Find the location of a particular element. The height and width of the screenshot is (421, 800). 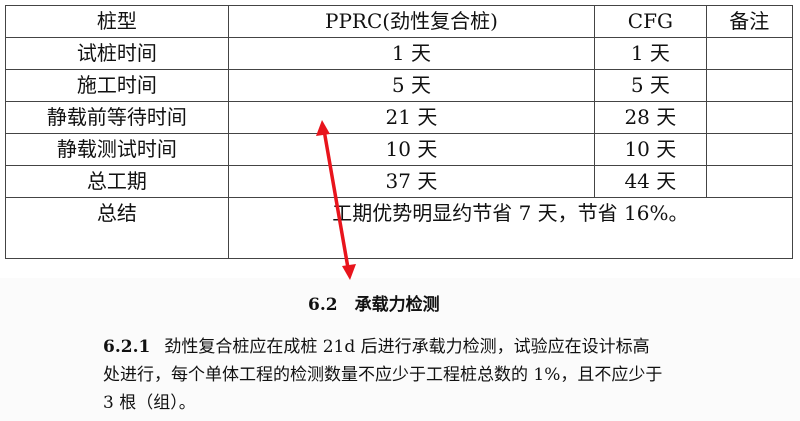

table-row: 静载前等待时间 21 天 28 天 is located at coordinates (399, 117).